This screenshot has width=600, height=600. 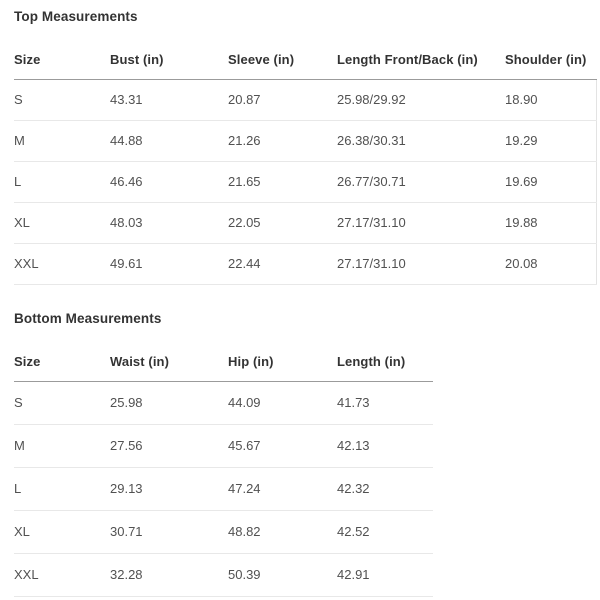 I want to click on bottom-measurements-heading: Bottom Measurements, so click(x=88, y=318).